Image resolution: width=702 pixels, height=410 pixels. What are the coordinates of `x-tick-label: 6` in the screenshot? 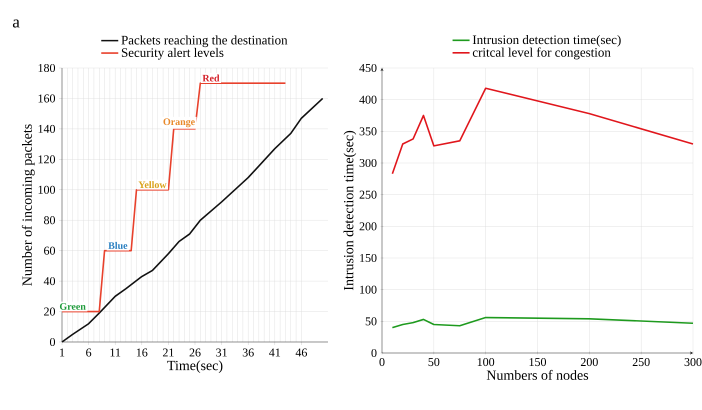 It's located at (89, 352).